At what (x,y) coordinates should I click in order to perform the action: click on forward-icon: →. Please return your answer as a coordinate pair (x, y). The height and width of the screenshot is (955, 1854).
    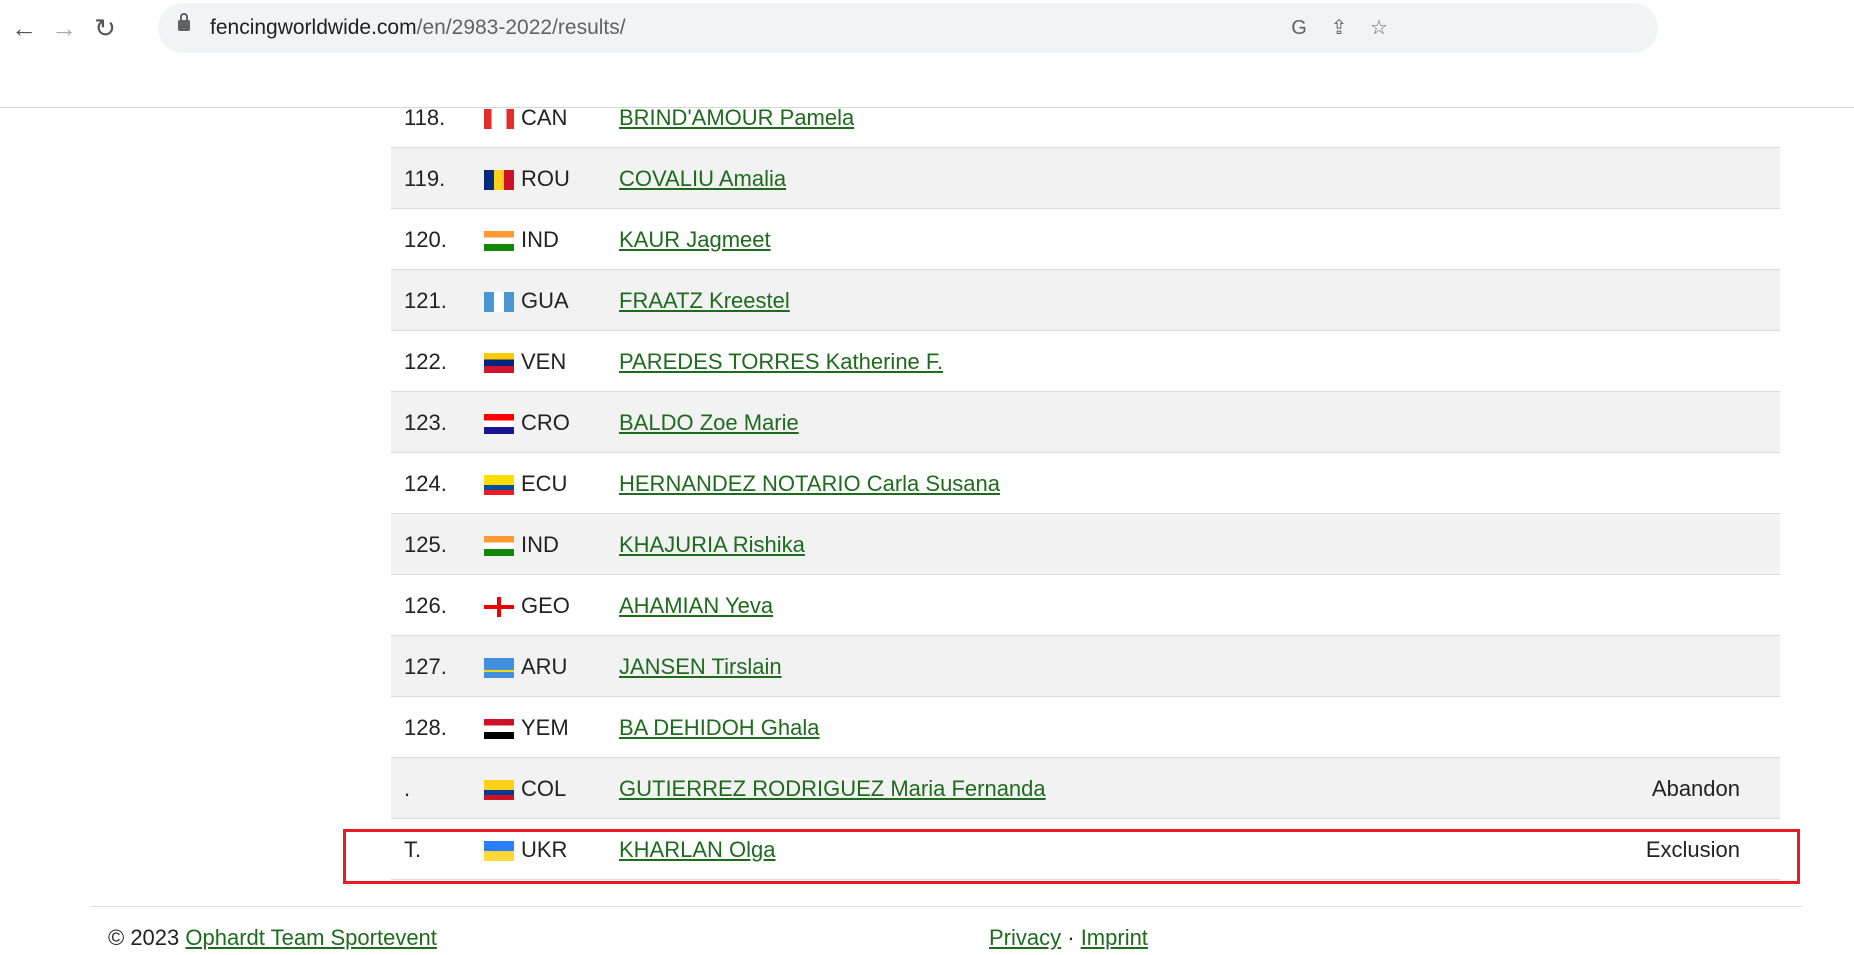
    Looking at the image, I should click on (64, 28).